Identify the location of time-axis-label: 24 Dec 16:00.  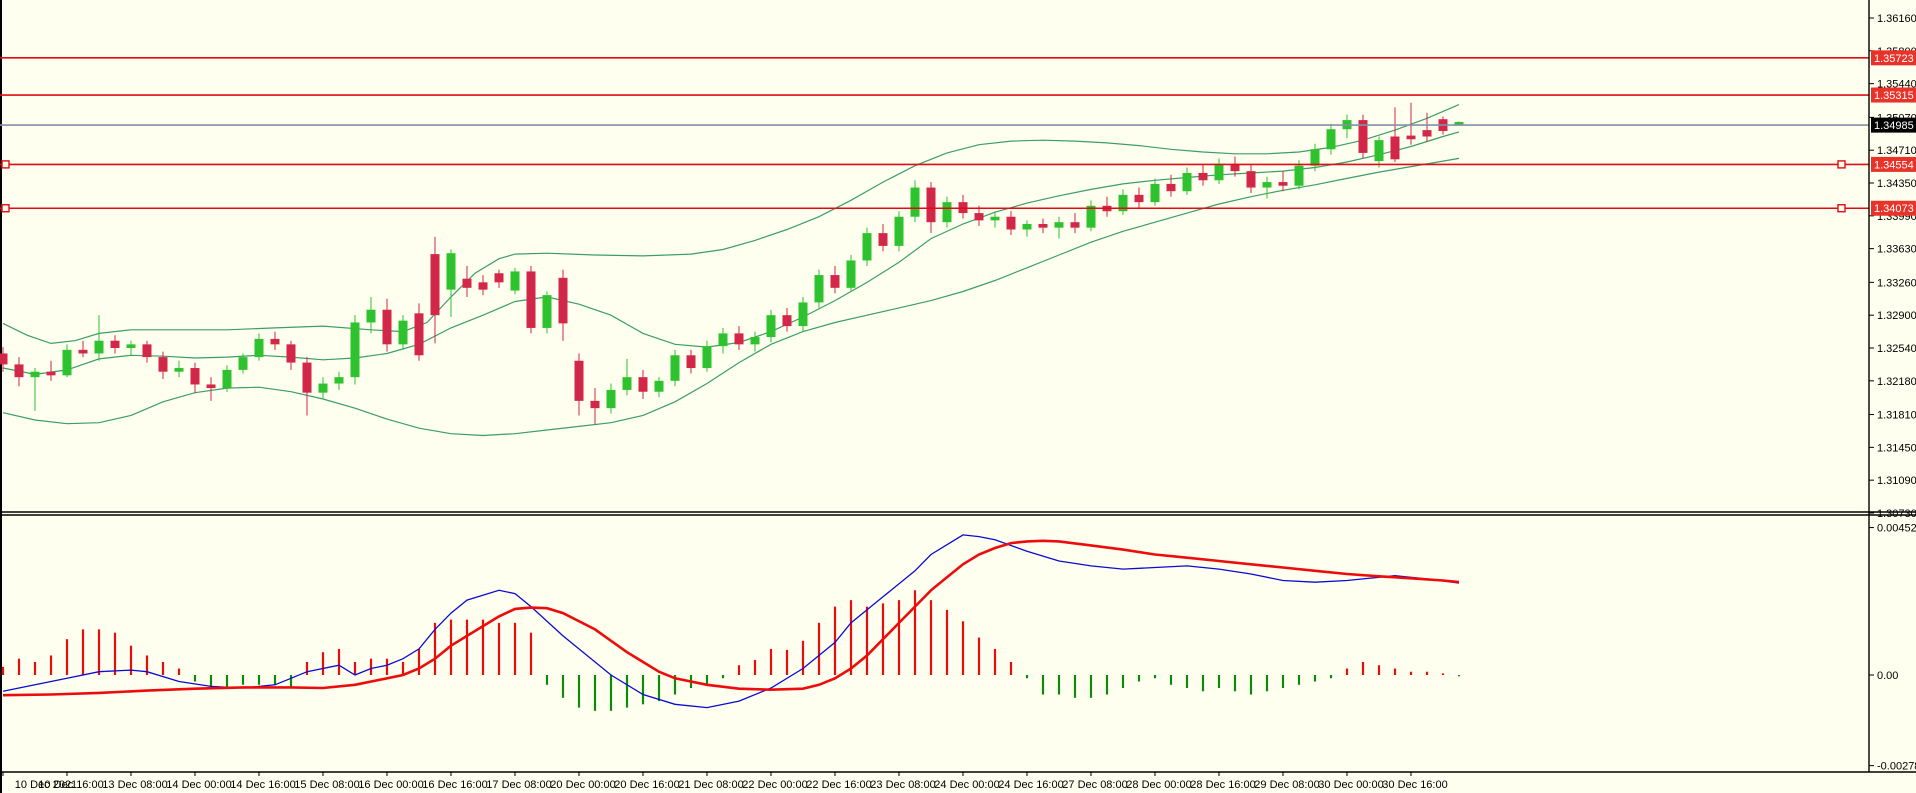
(1030, 785).